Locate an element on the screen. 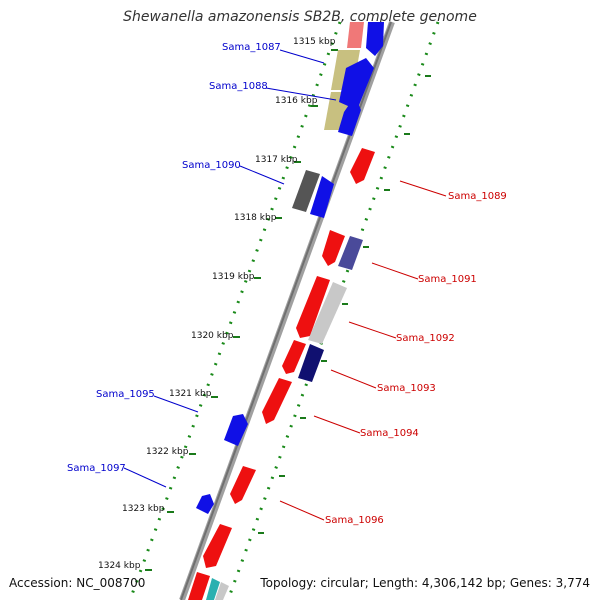 The width and height of the screenshot is (600, 600). tick-mark: 1317 kbp is located at coordinates (278, 160).